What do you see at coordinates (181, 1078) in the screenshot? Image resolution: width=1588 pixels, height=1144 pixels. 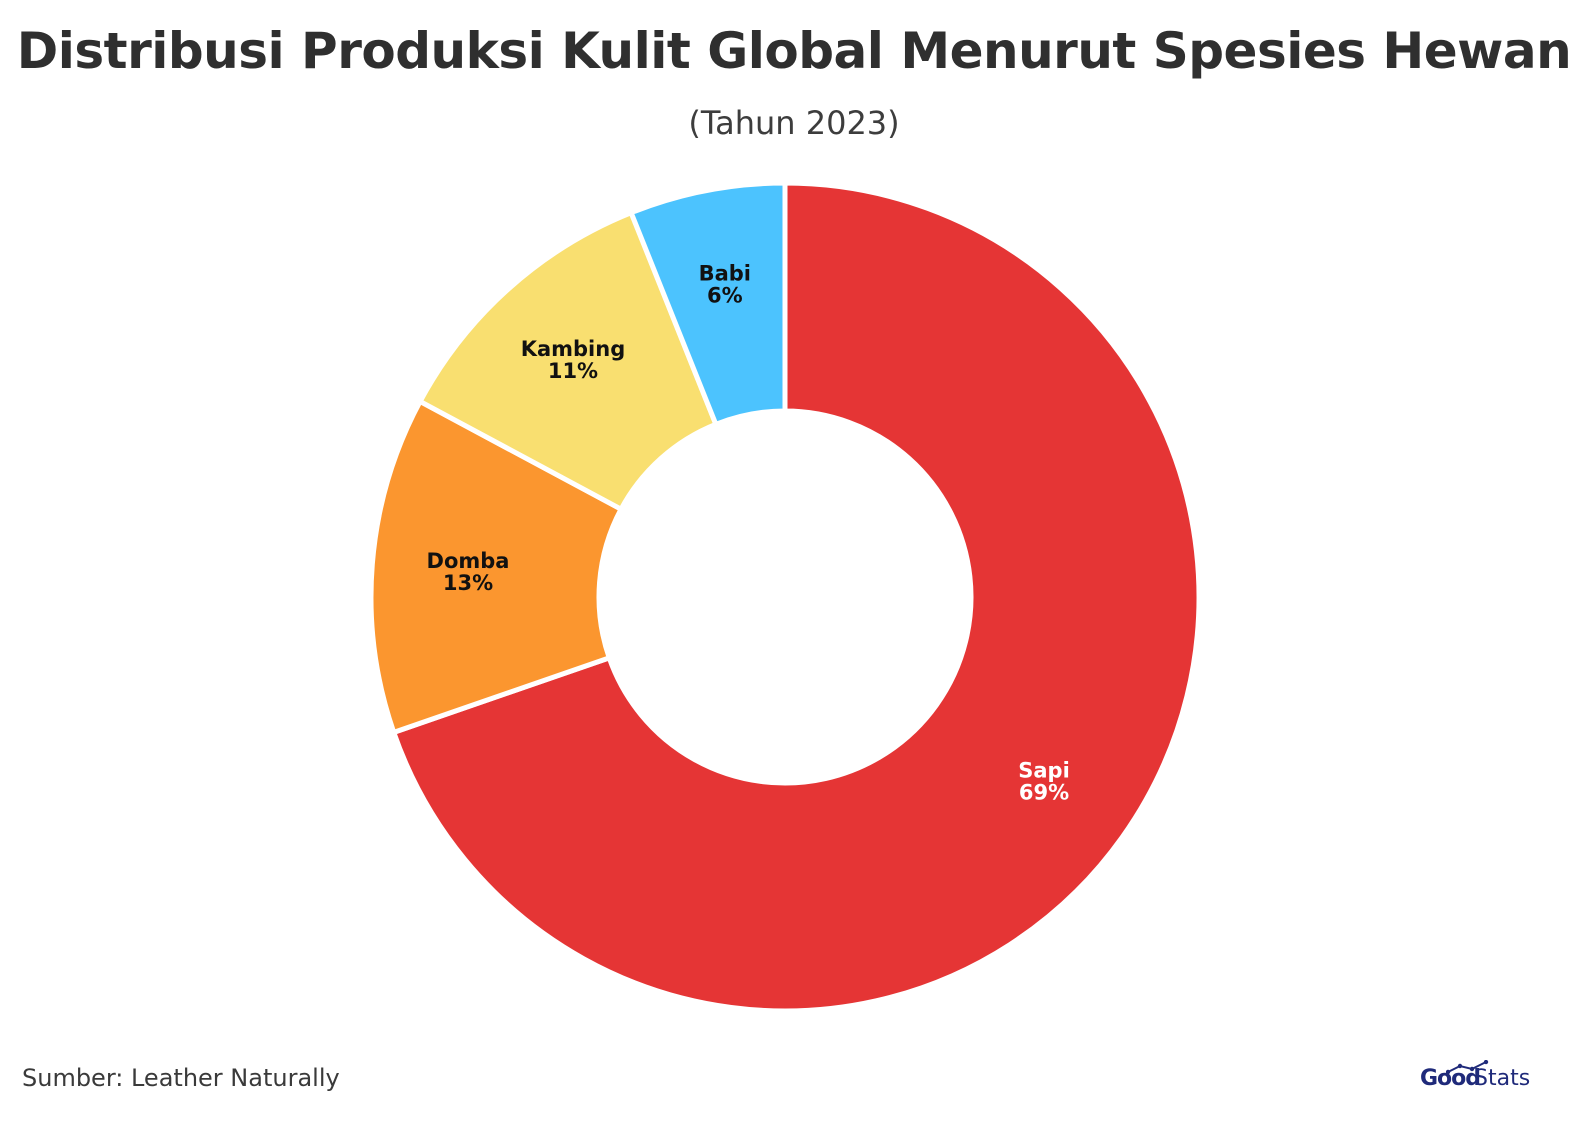 I see `source-note: Sumber: Leather Naturally` at bounding box center [181, 1078].